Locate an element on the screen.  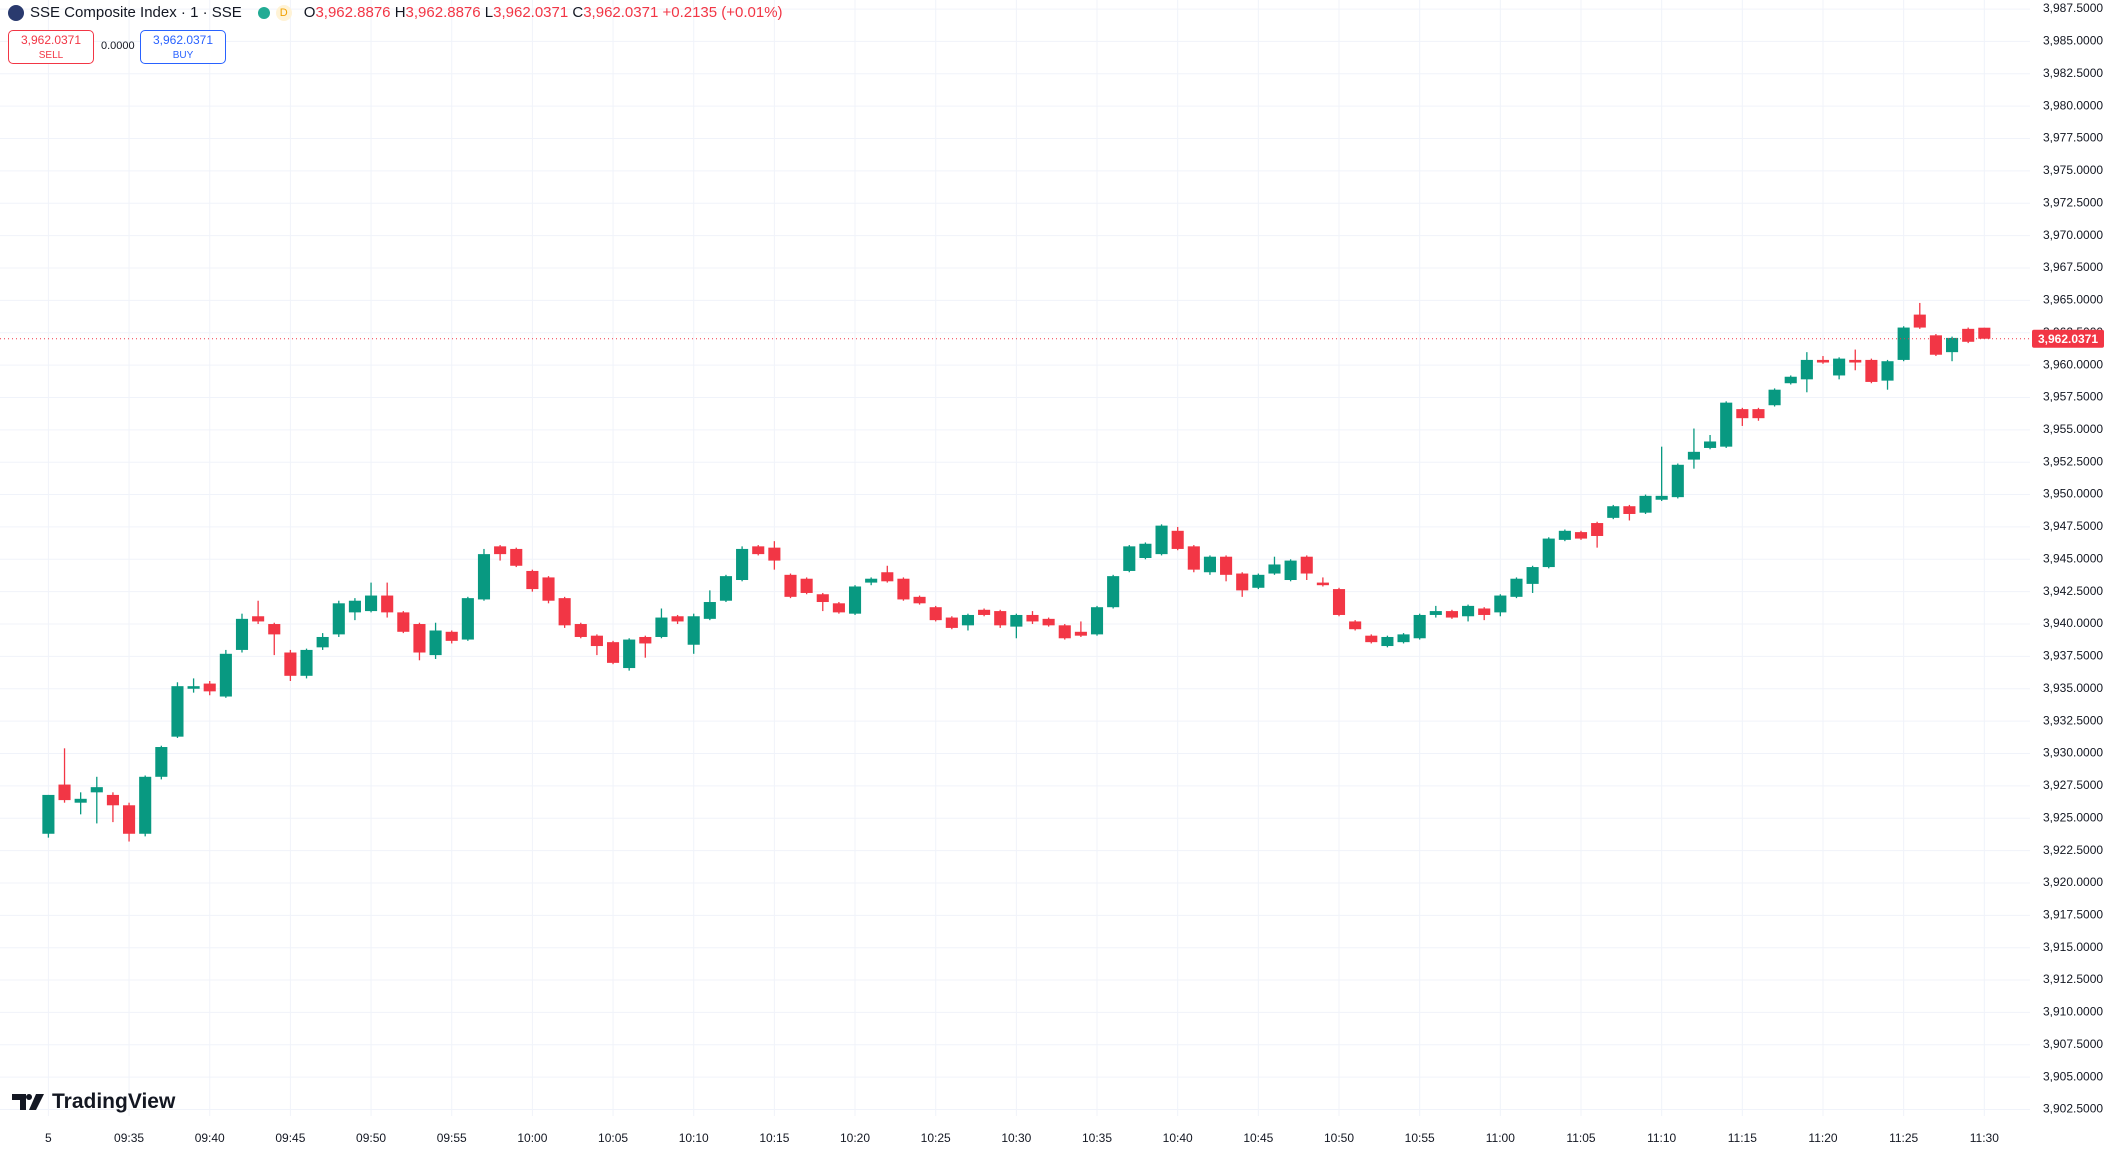
ohlc-value: 3,962.8876 is located at coordinates (443, 12).